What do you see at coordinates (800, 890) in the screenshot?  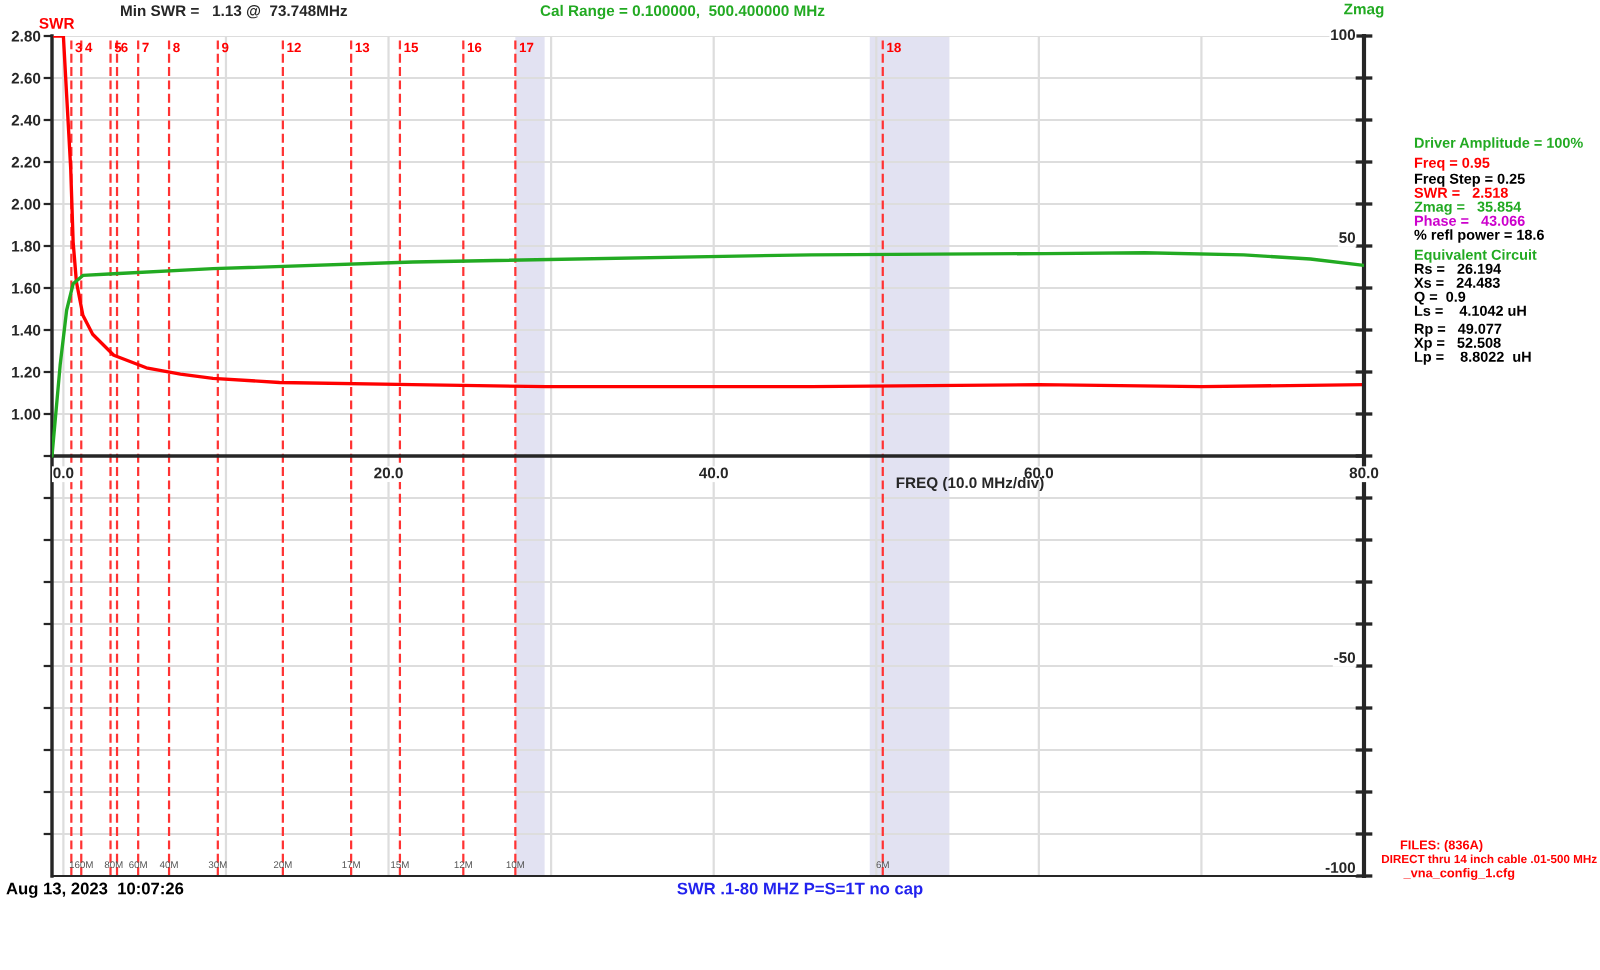 I see `text: SWR .1-80 MHZ P=S=1T no cap` at bounding box center [800, 890].